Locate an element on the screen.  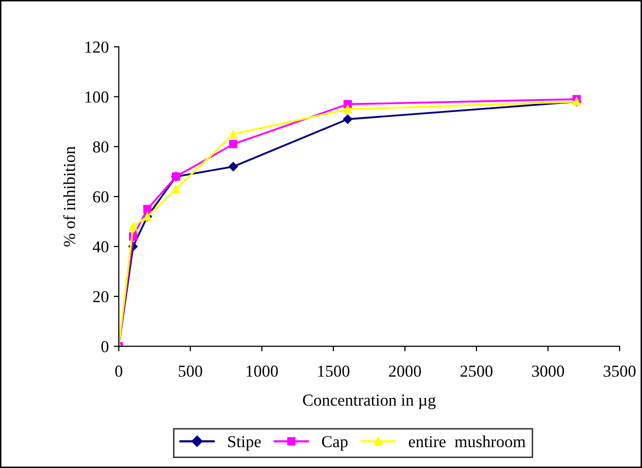
y-tick-label: 40 is located at coordinates (100, 246).